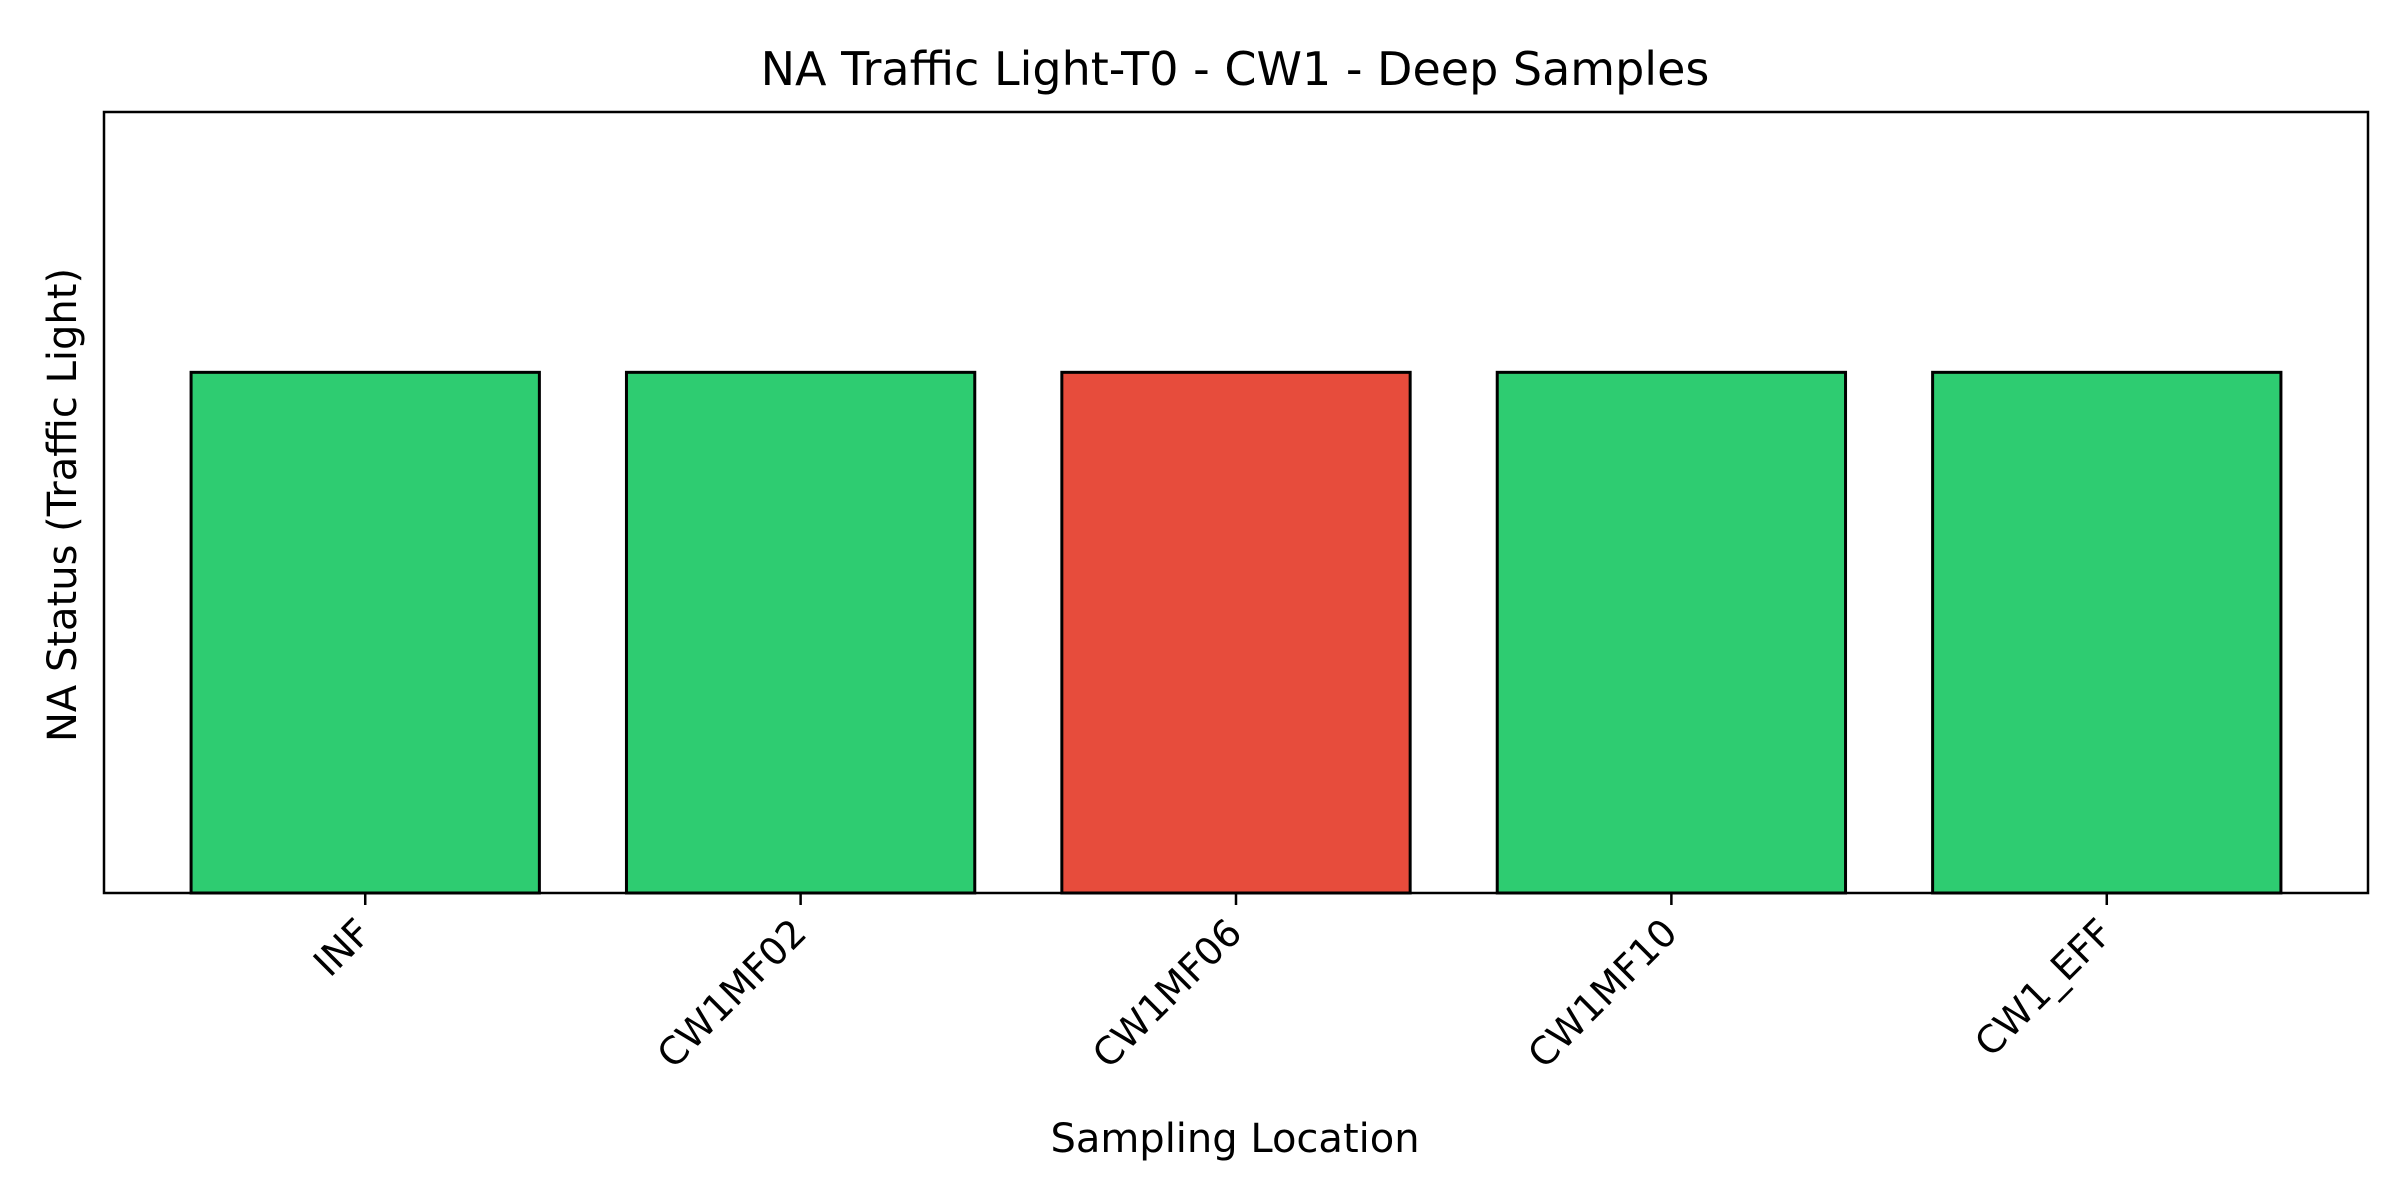 The width and height of the screenshot is (2400, 1200). What do you see at coordinates (365, 632) in the screenshot?
I see `bar-inf` at bounding box center [365, 632].